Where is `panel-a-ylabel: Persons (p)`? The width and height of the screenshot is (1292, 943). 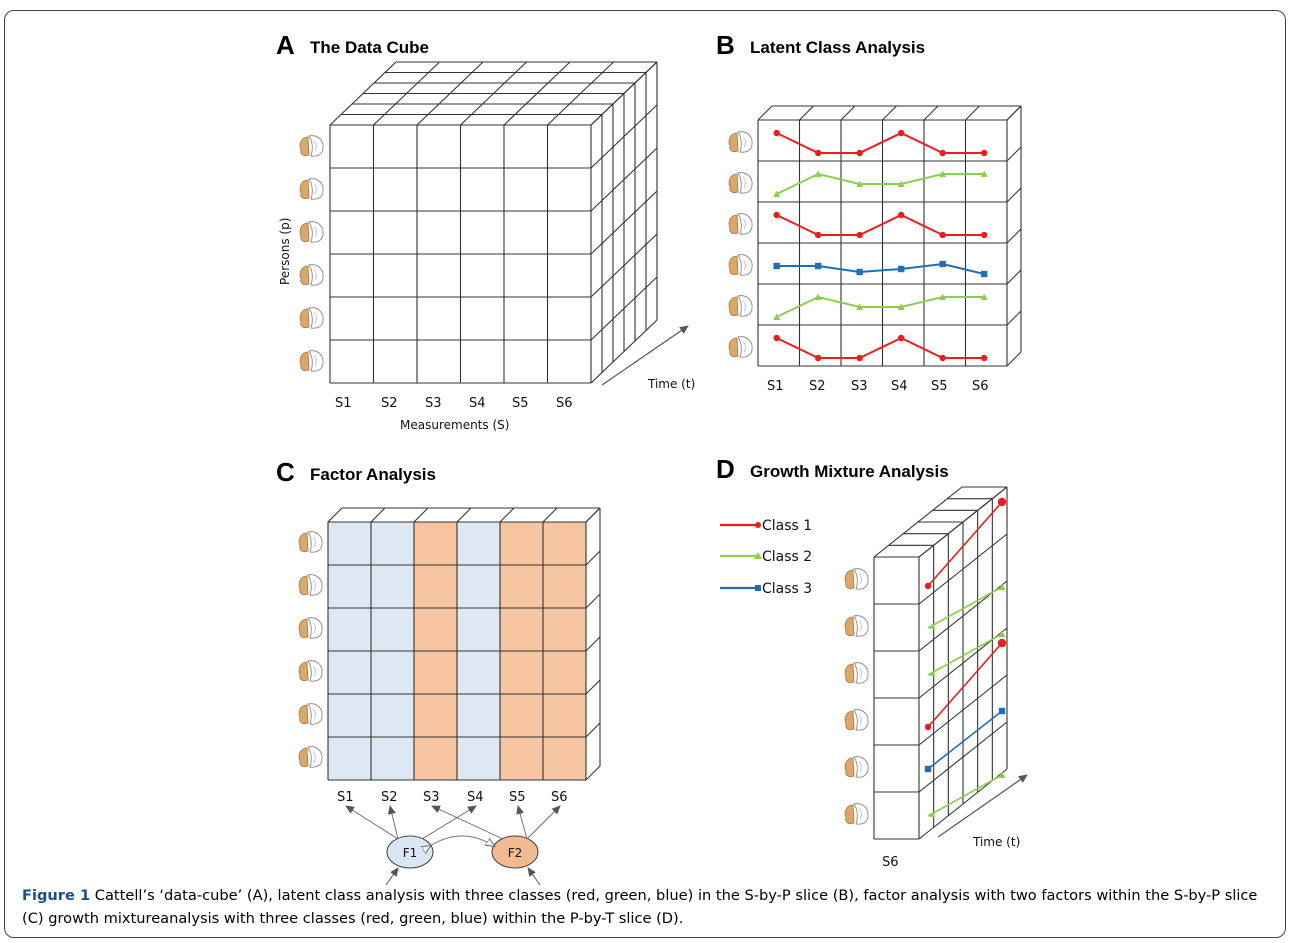
panel-a-ylabel: Persons (p) is located at coordinates (285, 251).